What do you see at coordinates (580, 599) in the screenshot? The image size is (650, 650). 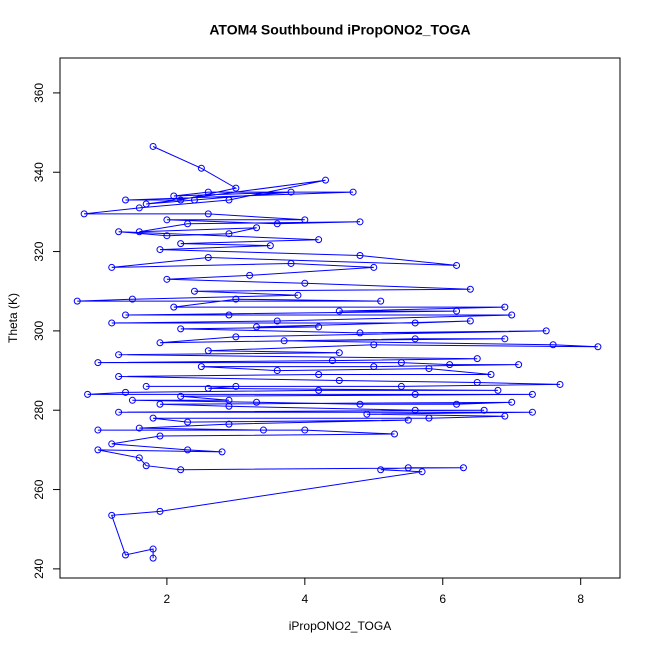 I see `x-tick-label: 8` at bounding box center [580, 599].